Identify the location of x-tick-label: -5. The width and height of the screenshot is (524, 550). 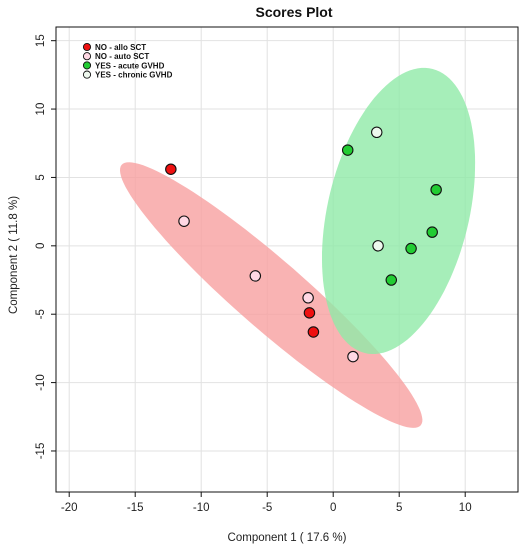
(267, 508).